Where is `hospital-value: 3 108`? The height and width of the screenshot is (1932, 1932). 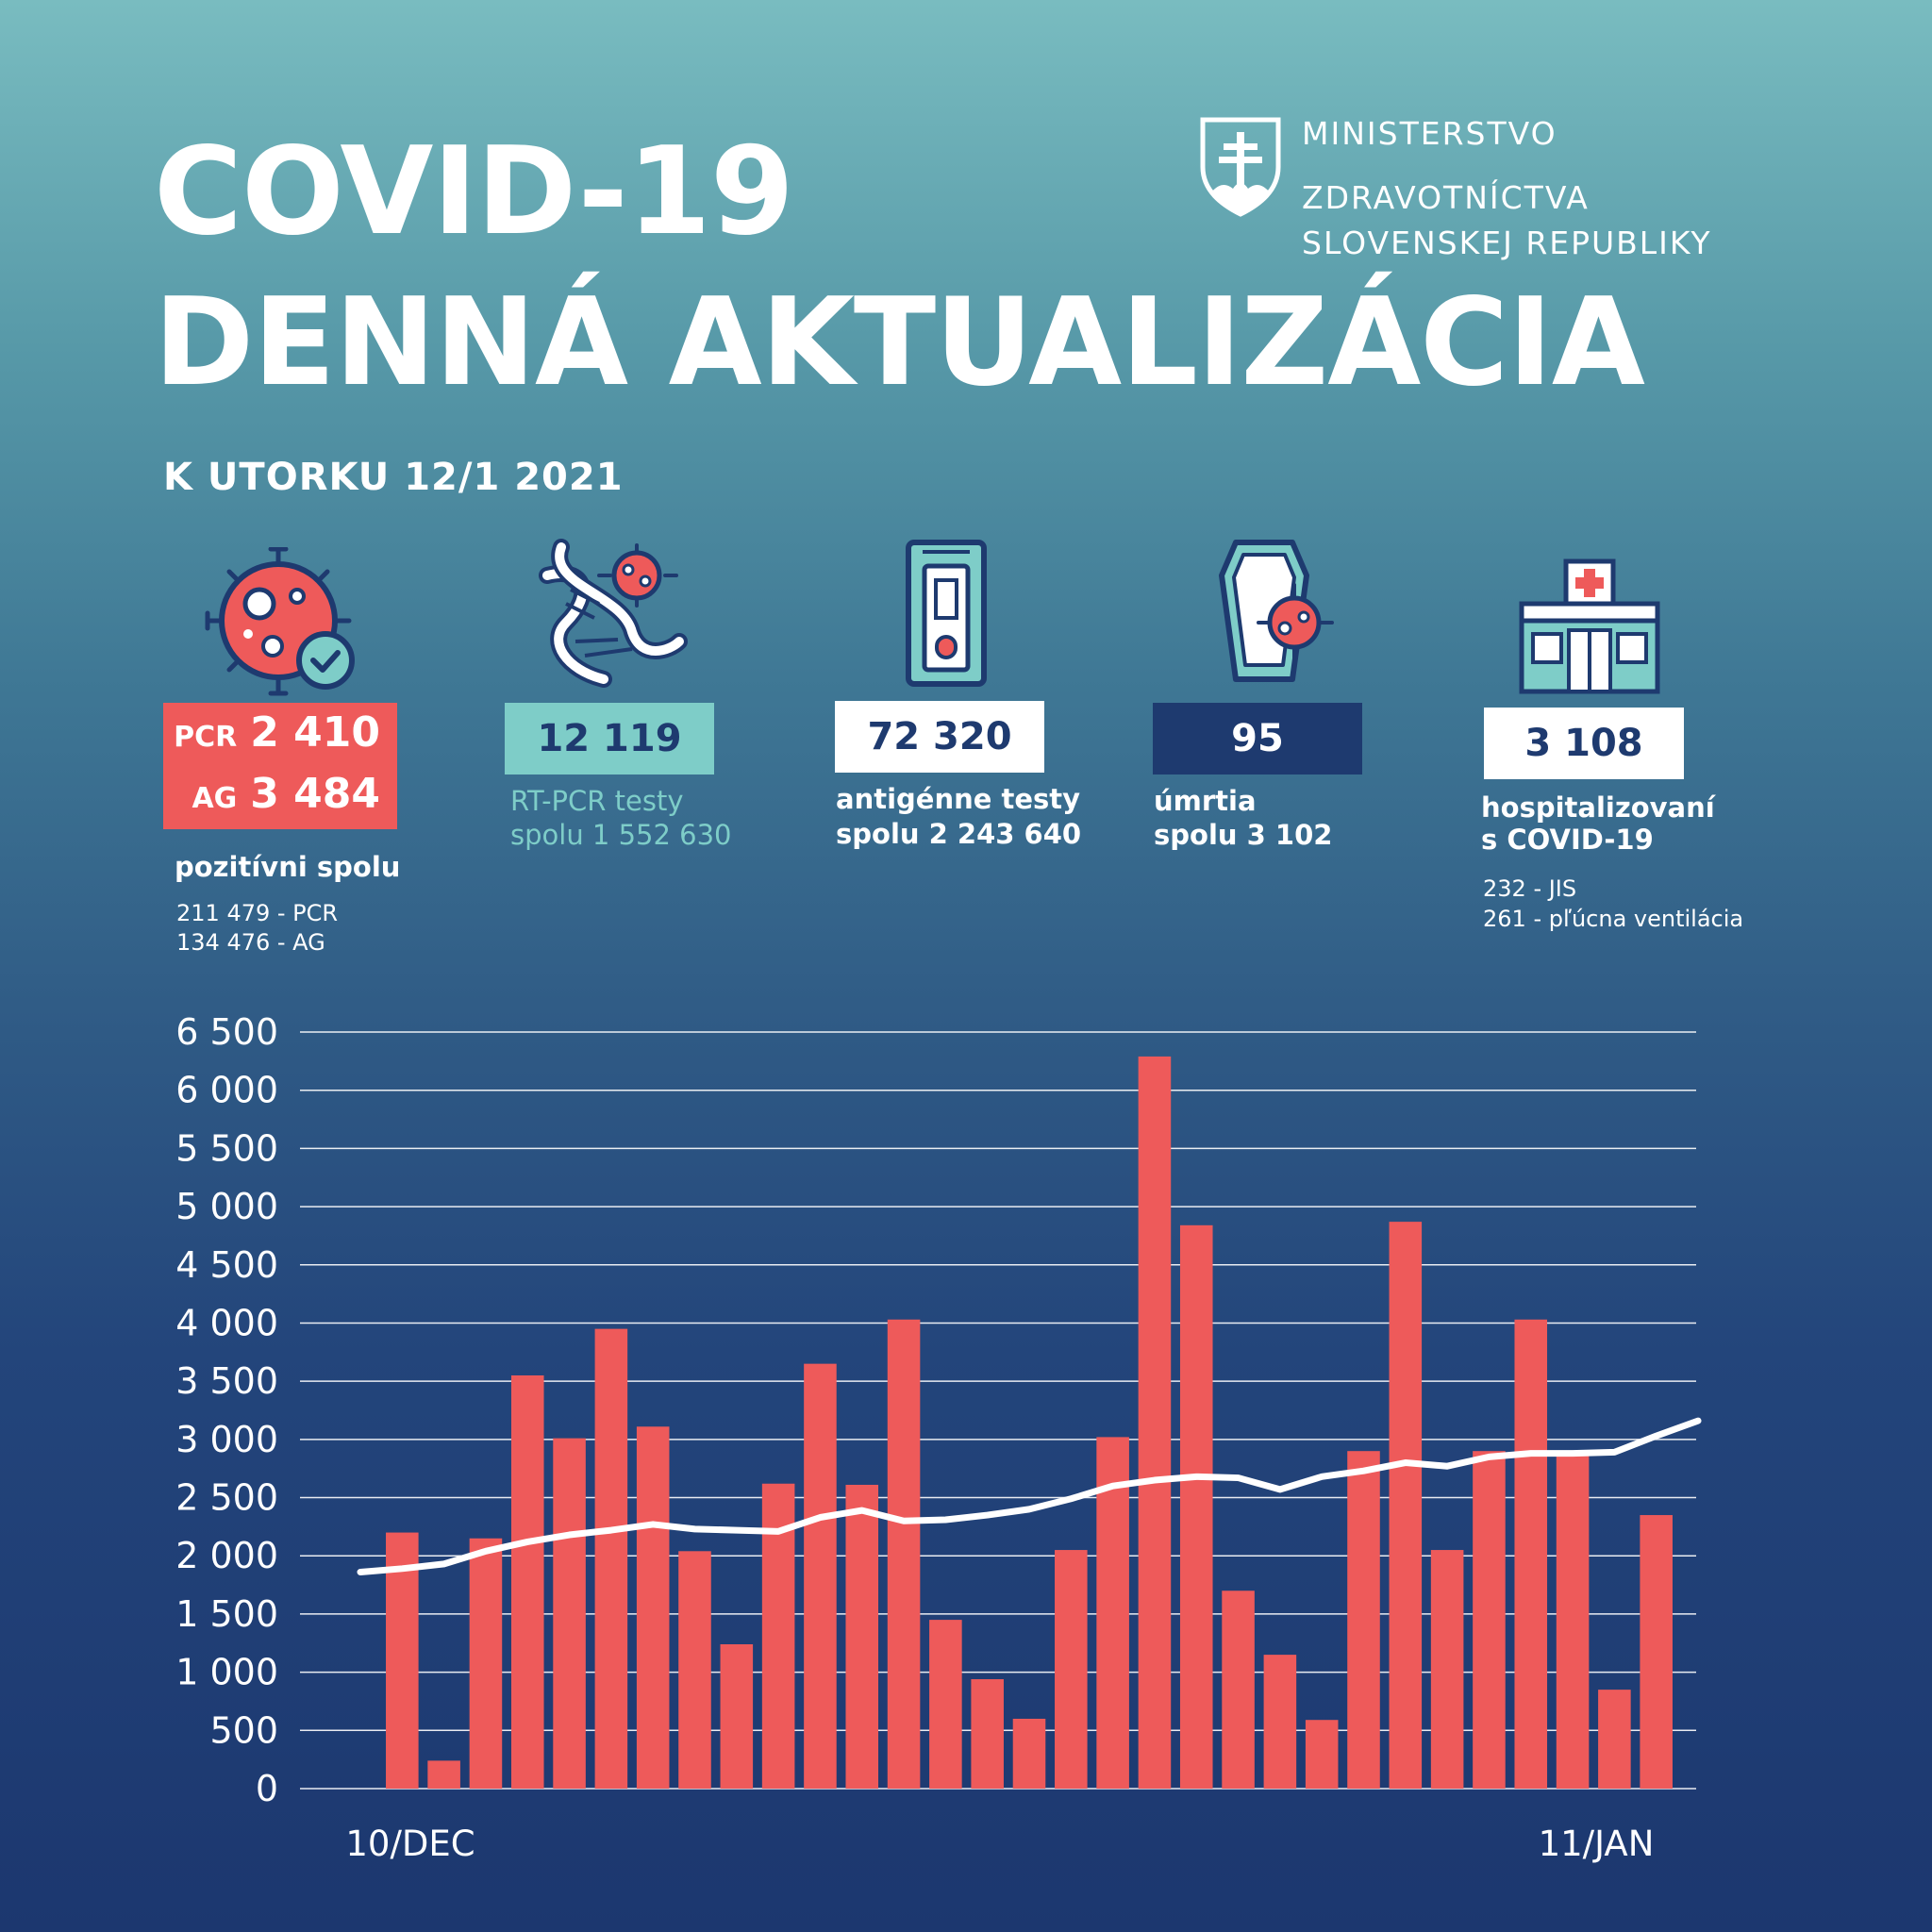 hospital-value: 3 108 is located at coordinates (1584, 743).